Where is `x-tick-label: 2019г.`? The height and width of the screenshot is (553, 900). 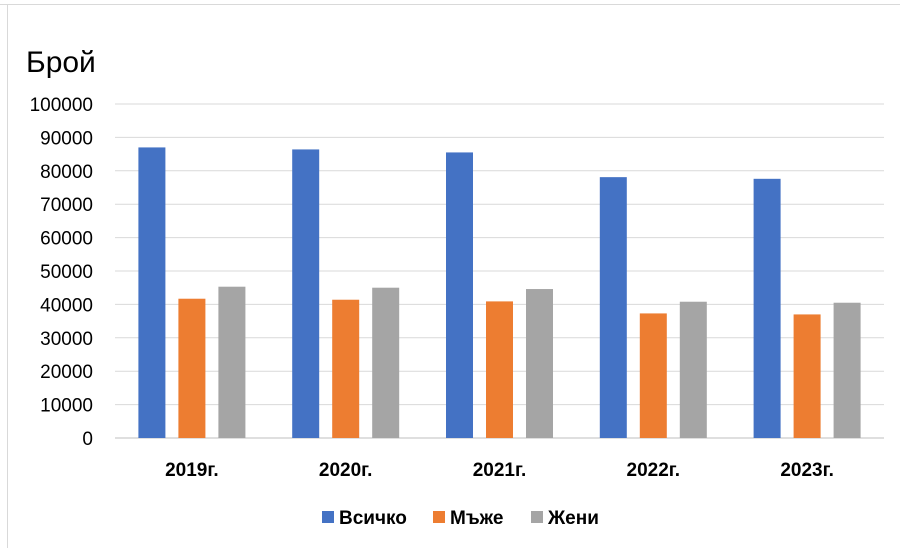 x-tick-label: 2019г. is located at coordinates (192, 470).